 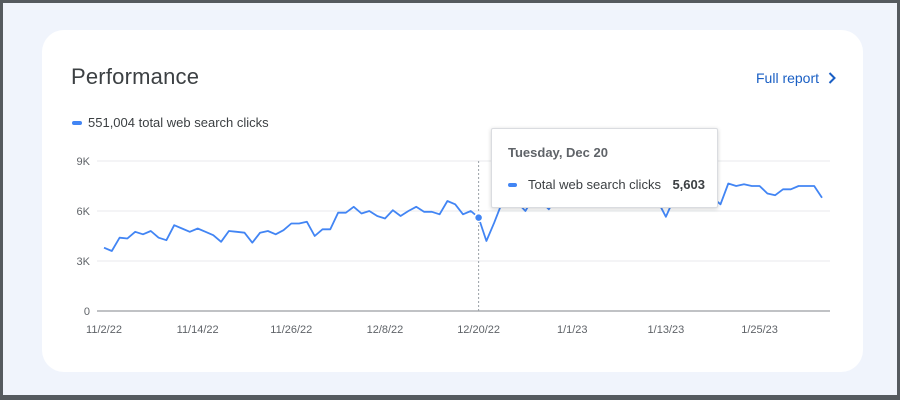 What do you see at coordinates (291, 330) in the screenshot?
I see `x-tick-label: 11/26/22` at bounding box center [291, 330].